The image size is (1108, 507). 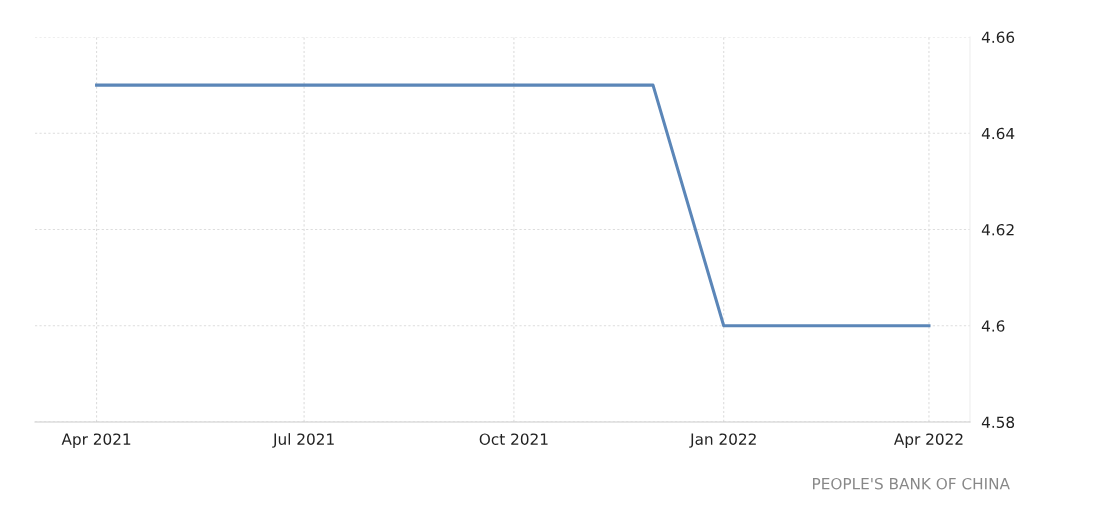 What do you see at coordinates (993, 326) in the screenshot?
I see `y-tick-label: 4.6` at bounding box center [993, 326].